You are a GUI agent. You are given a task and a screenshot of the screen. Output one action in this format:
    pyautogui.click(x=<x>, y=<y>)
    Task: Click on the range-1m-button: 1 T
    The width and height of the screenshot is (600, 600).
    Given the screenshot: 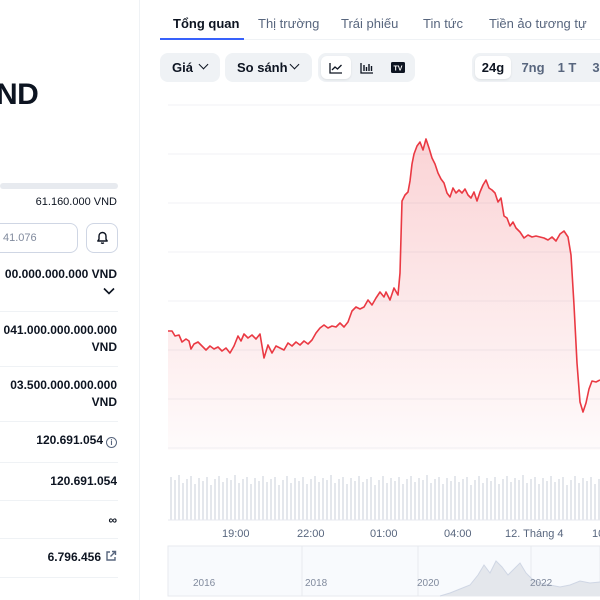 What is the action you would take?
    pyautogui.click(x=567, y=67)
    